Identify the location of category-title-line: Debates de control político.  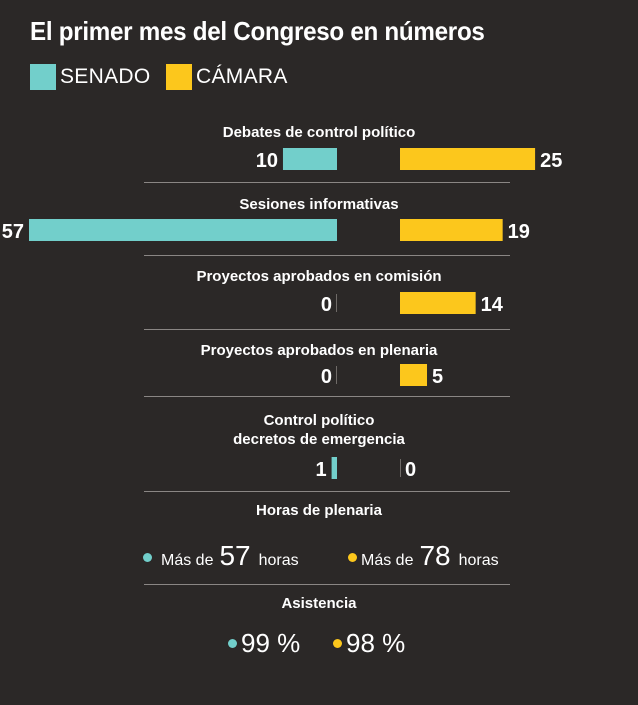
(319, 132).